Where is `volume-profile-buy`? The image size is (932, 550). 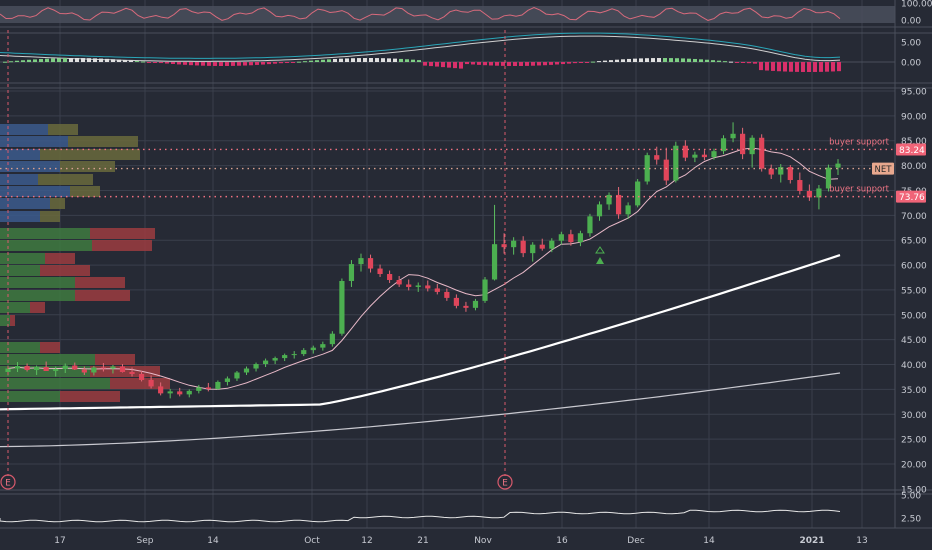
volume-profile-buy is located at coordinates (30, 166).